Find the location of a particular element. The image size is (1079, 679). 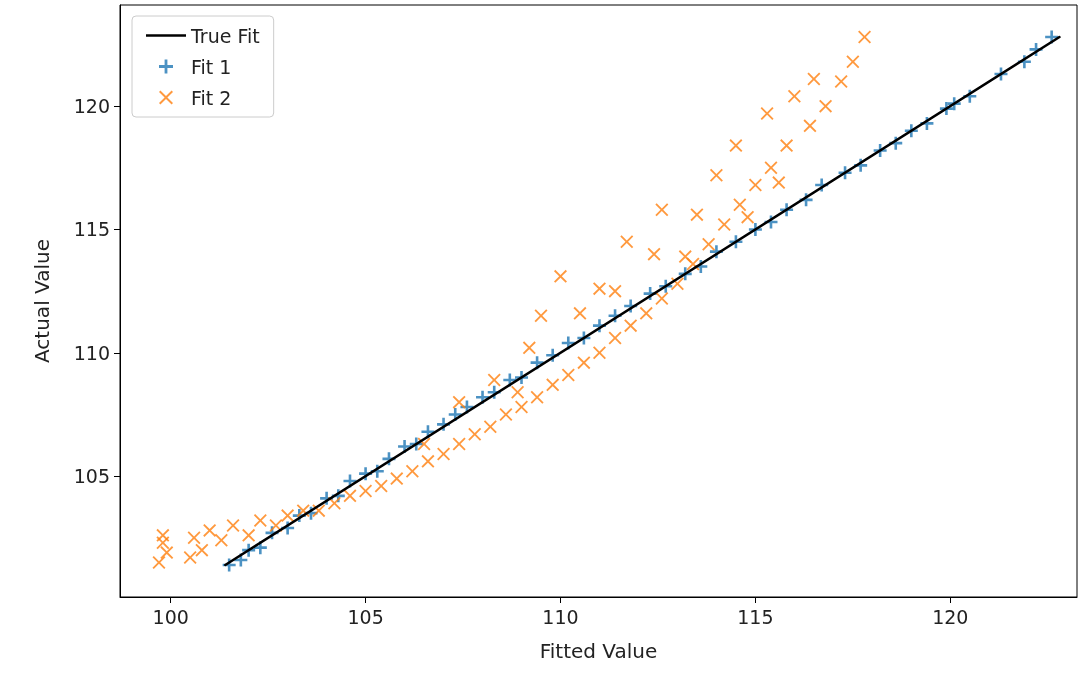

x-axis-title: Fitted Value is located at coordinates (598, 651).